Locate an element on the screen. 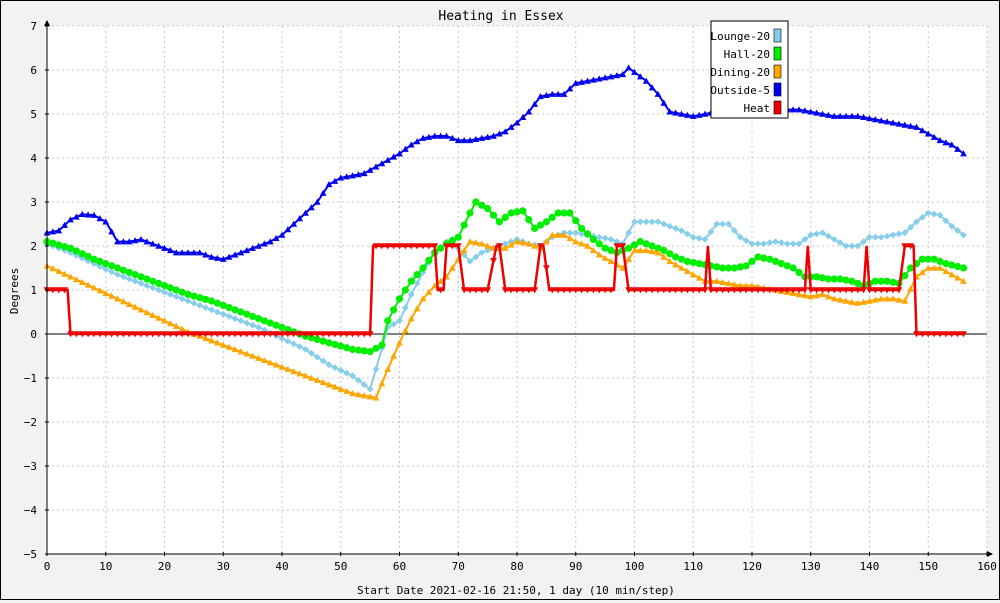 This screenshot has width=1000, height=603. y-tick-label: −5 is located at coordinates (30, 554).